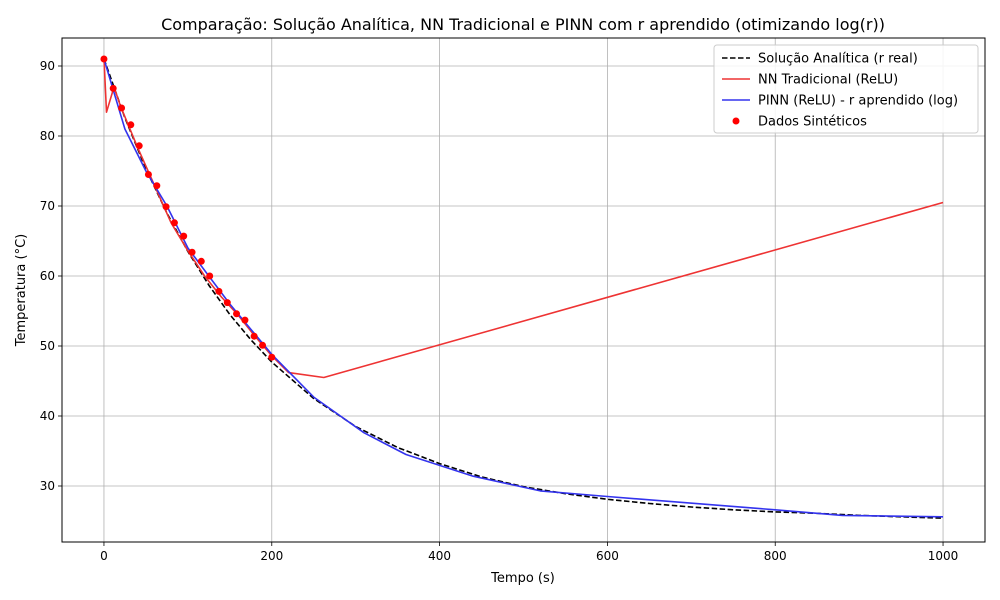 Image resolution: width=1000 pixels, height=600 pixels. Describe the element at coordinates (271, 556) in the screenshot. I see `x-tick-label: 200` at that location.